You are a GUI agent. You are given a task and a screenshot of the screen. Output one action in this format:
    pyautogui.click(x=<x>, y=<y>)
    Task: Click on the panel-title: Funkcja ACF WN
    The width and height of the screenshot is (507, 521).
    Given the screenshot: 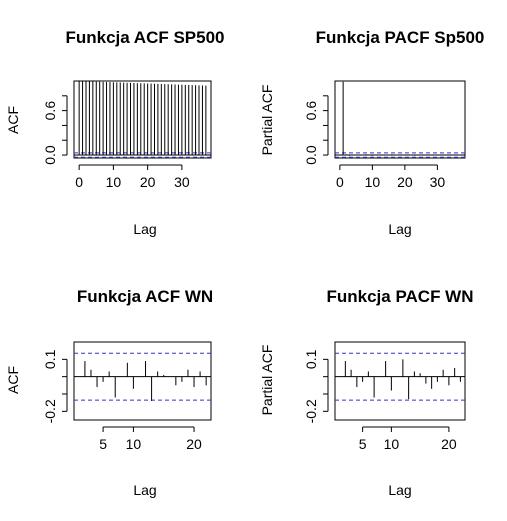 What is the action you would take?
    pyautogui.click(x=145, y=296)
    